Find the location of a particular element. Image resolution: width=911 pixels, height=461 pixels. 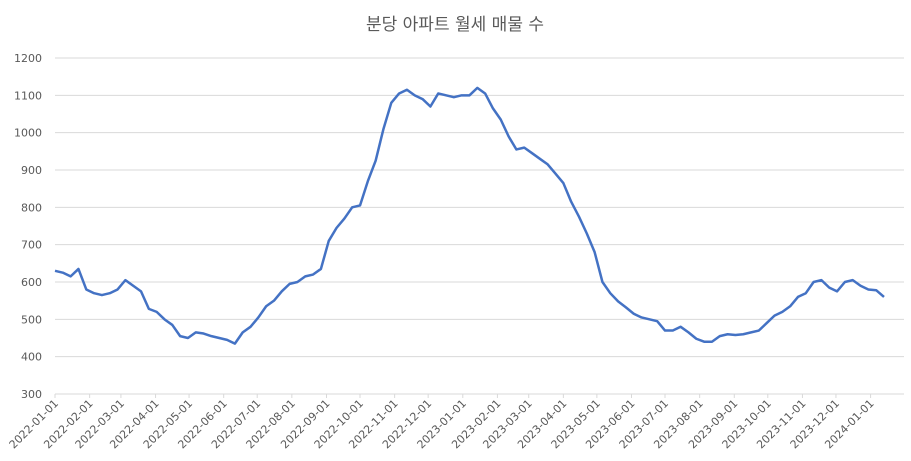

chart-title: 분당 아파트 월세 매물 수 is located at coordinates (455, 25).